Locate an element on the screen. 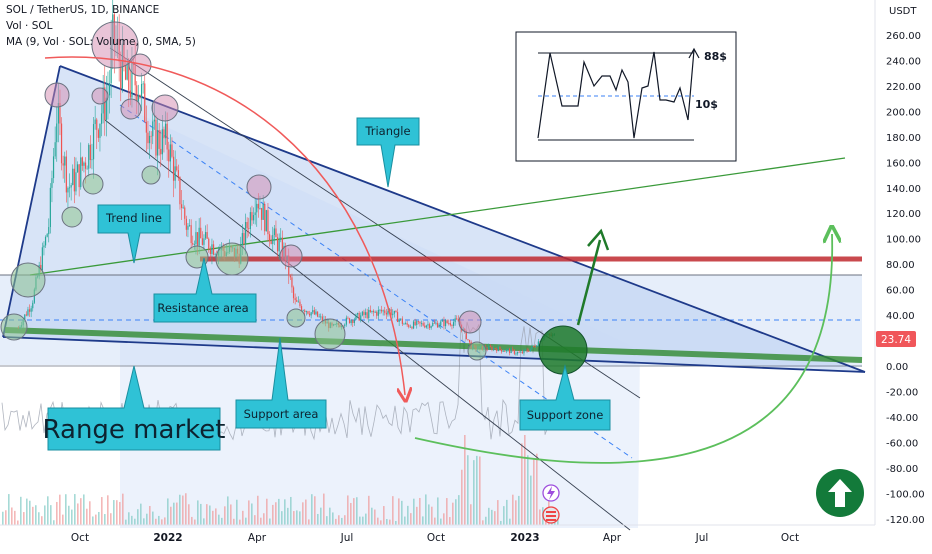 The width and height of the screenshot is (932, 554). x-tick-label: Oct is located at coordinates (790, 538).